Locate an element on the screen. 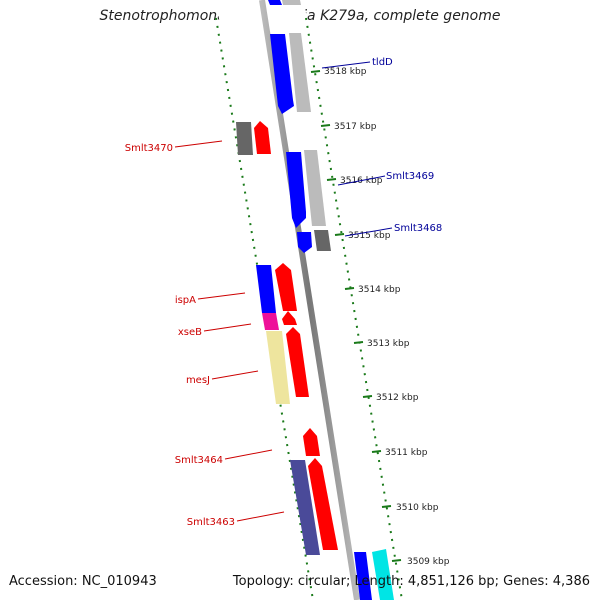 Image resolution: width=600 pixels, height=600 pixels. tick-label-3510: 3510 kbp is located at coordinates (417, 508).